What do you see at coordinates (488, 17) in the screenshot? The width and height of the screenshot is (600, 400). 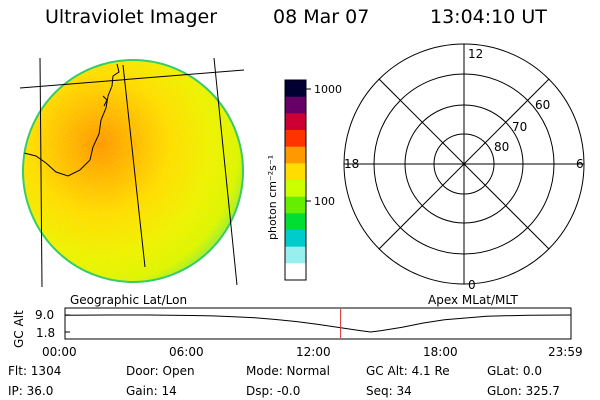 I see `time-label: 13:04:10 UT` at bounding box center [488, 17].